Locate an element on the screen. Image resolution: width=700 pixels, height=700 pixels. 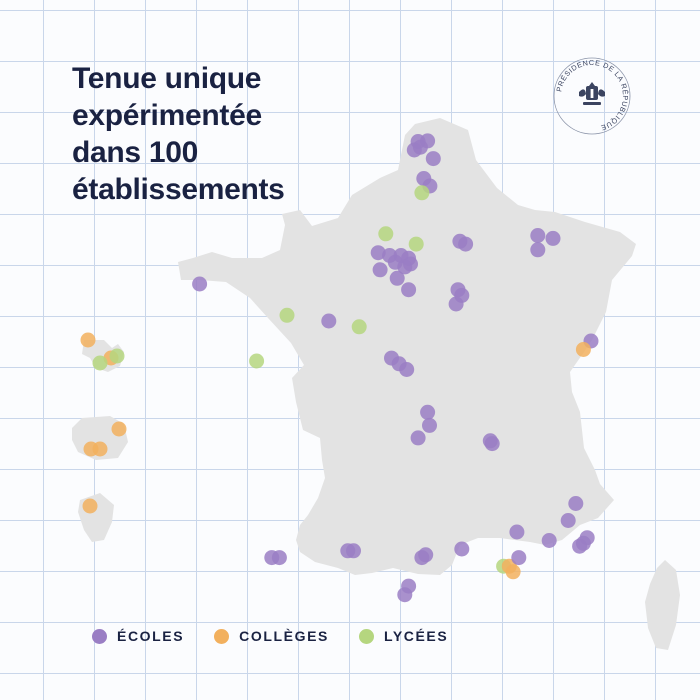
legend-item-colleges: COLLÈGES is located at coordinates (271, 636).